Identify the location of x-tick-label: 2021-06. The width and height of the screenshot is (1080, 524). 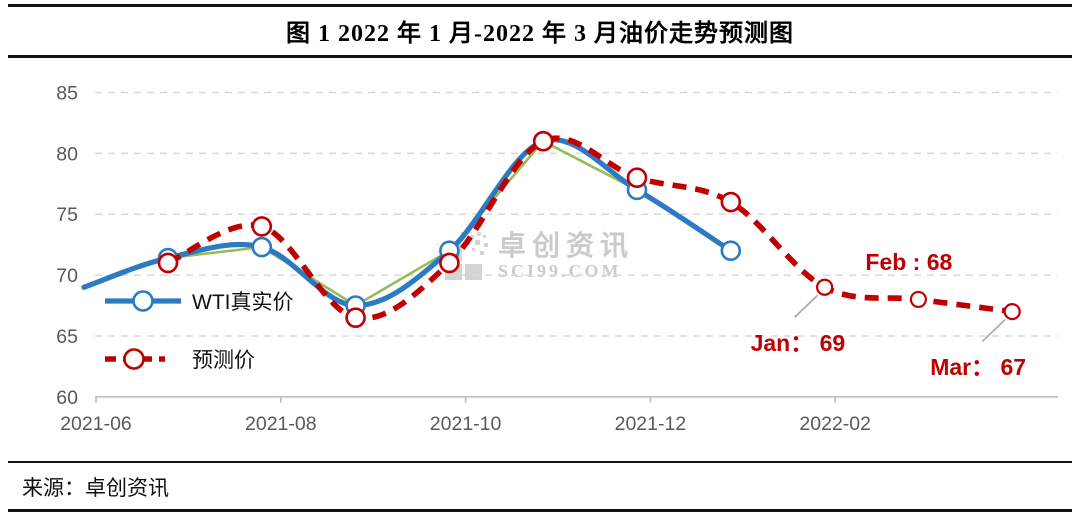
(96, 424).